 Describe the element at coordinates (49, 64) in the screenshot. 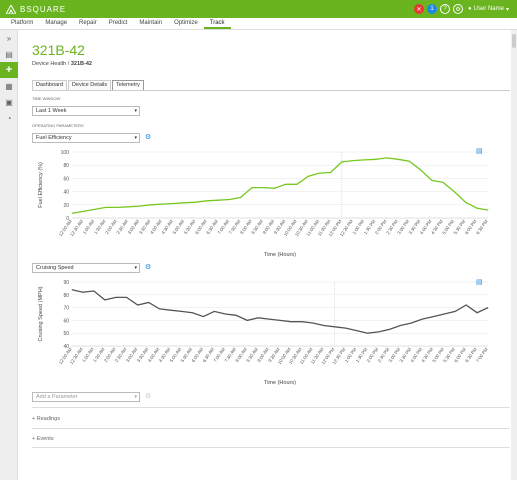

I see `breadcrumb-parent: Device Health` at that location.